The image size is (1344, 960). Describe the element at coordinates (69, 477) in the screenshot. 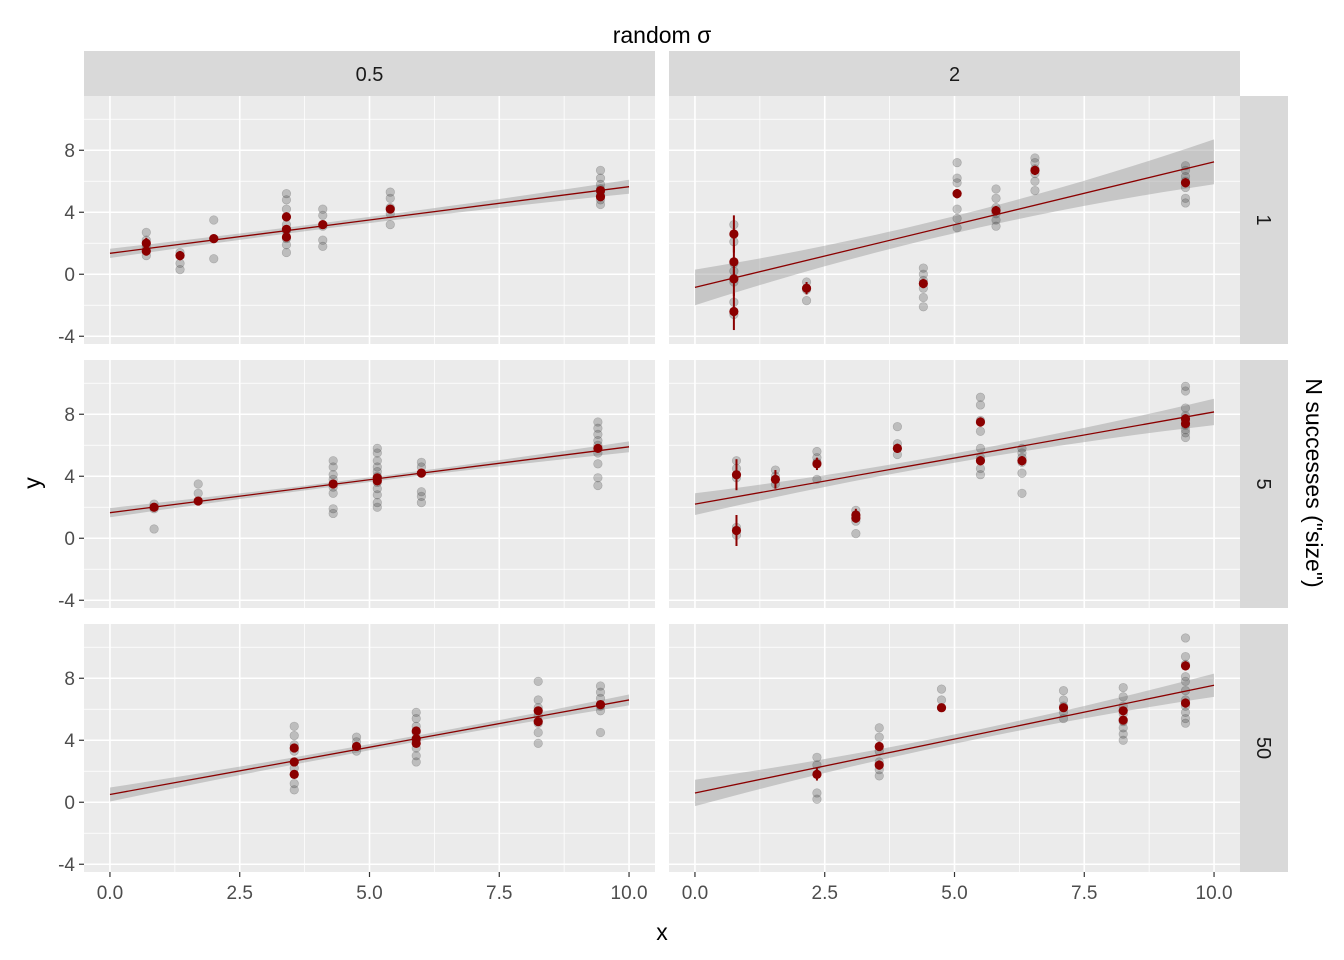

I see `y-tick-label: 4` at that location.